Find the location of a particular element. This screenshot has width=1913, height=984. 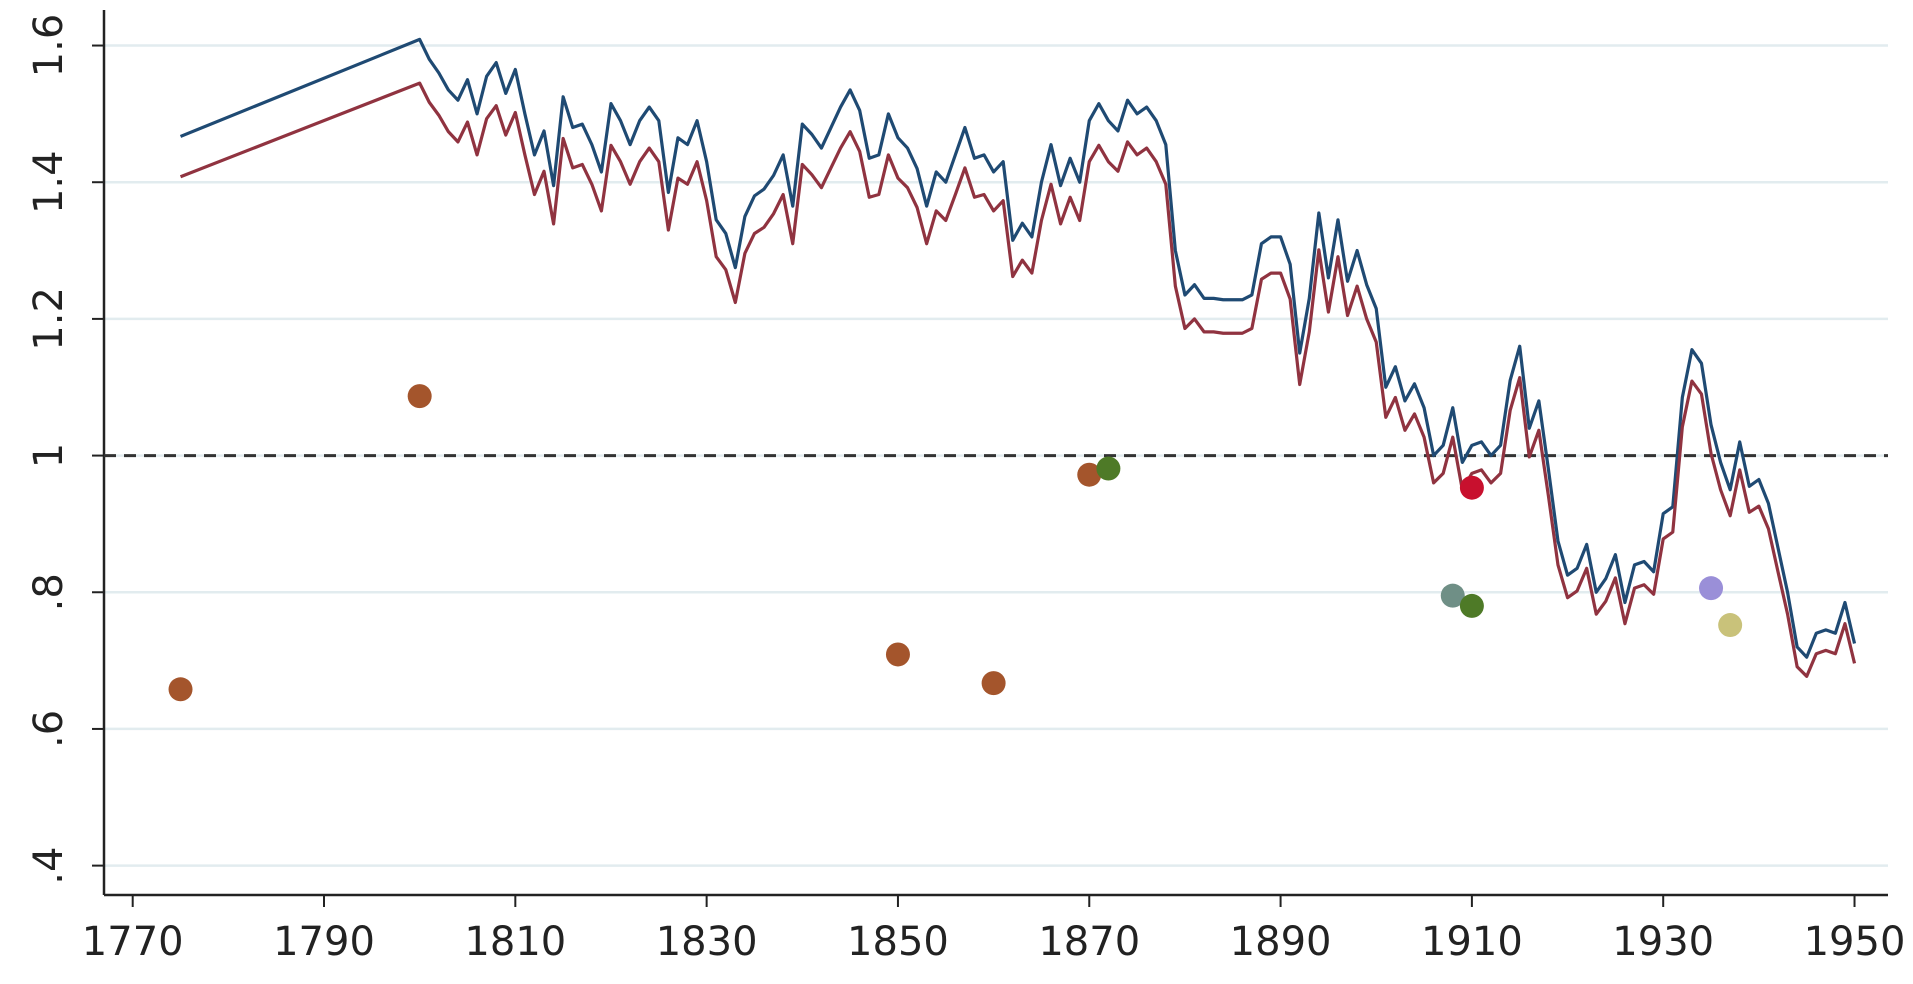

x-tick-label: 1910 is located at coordinates (1472, 942).